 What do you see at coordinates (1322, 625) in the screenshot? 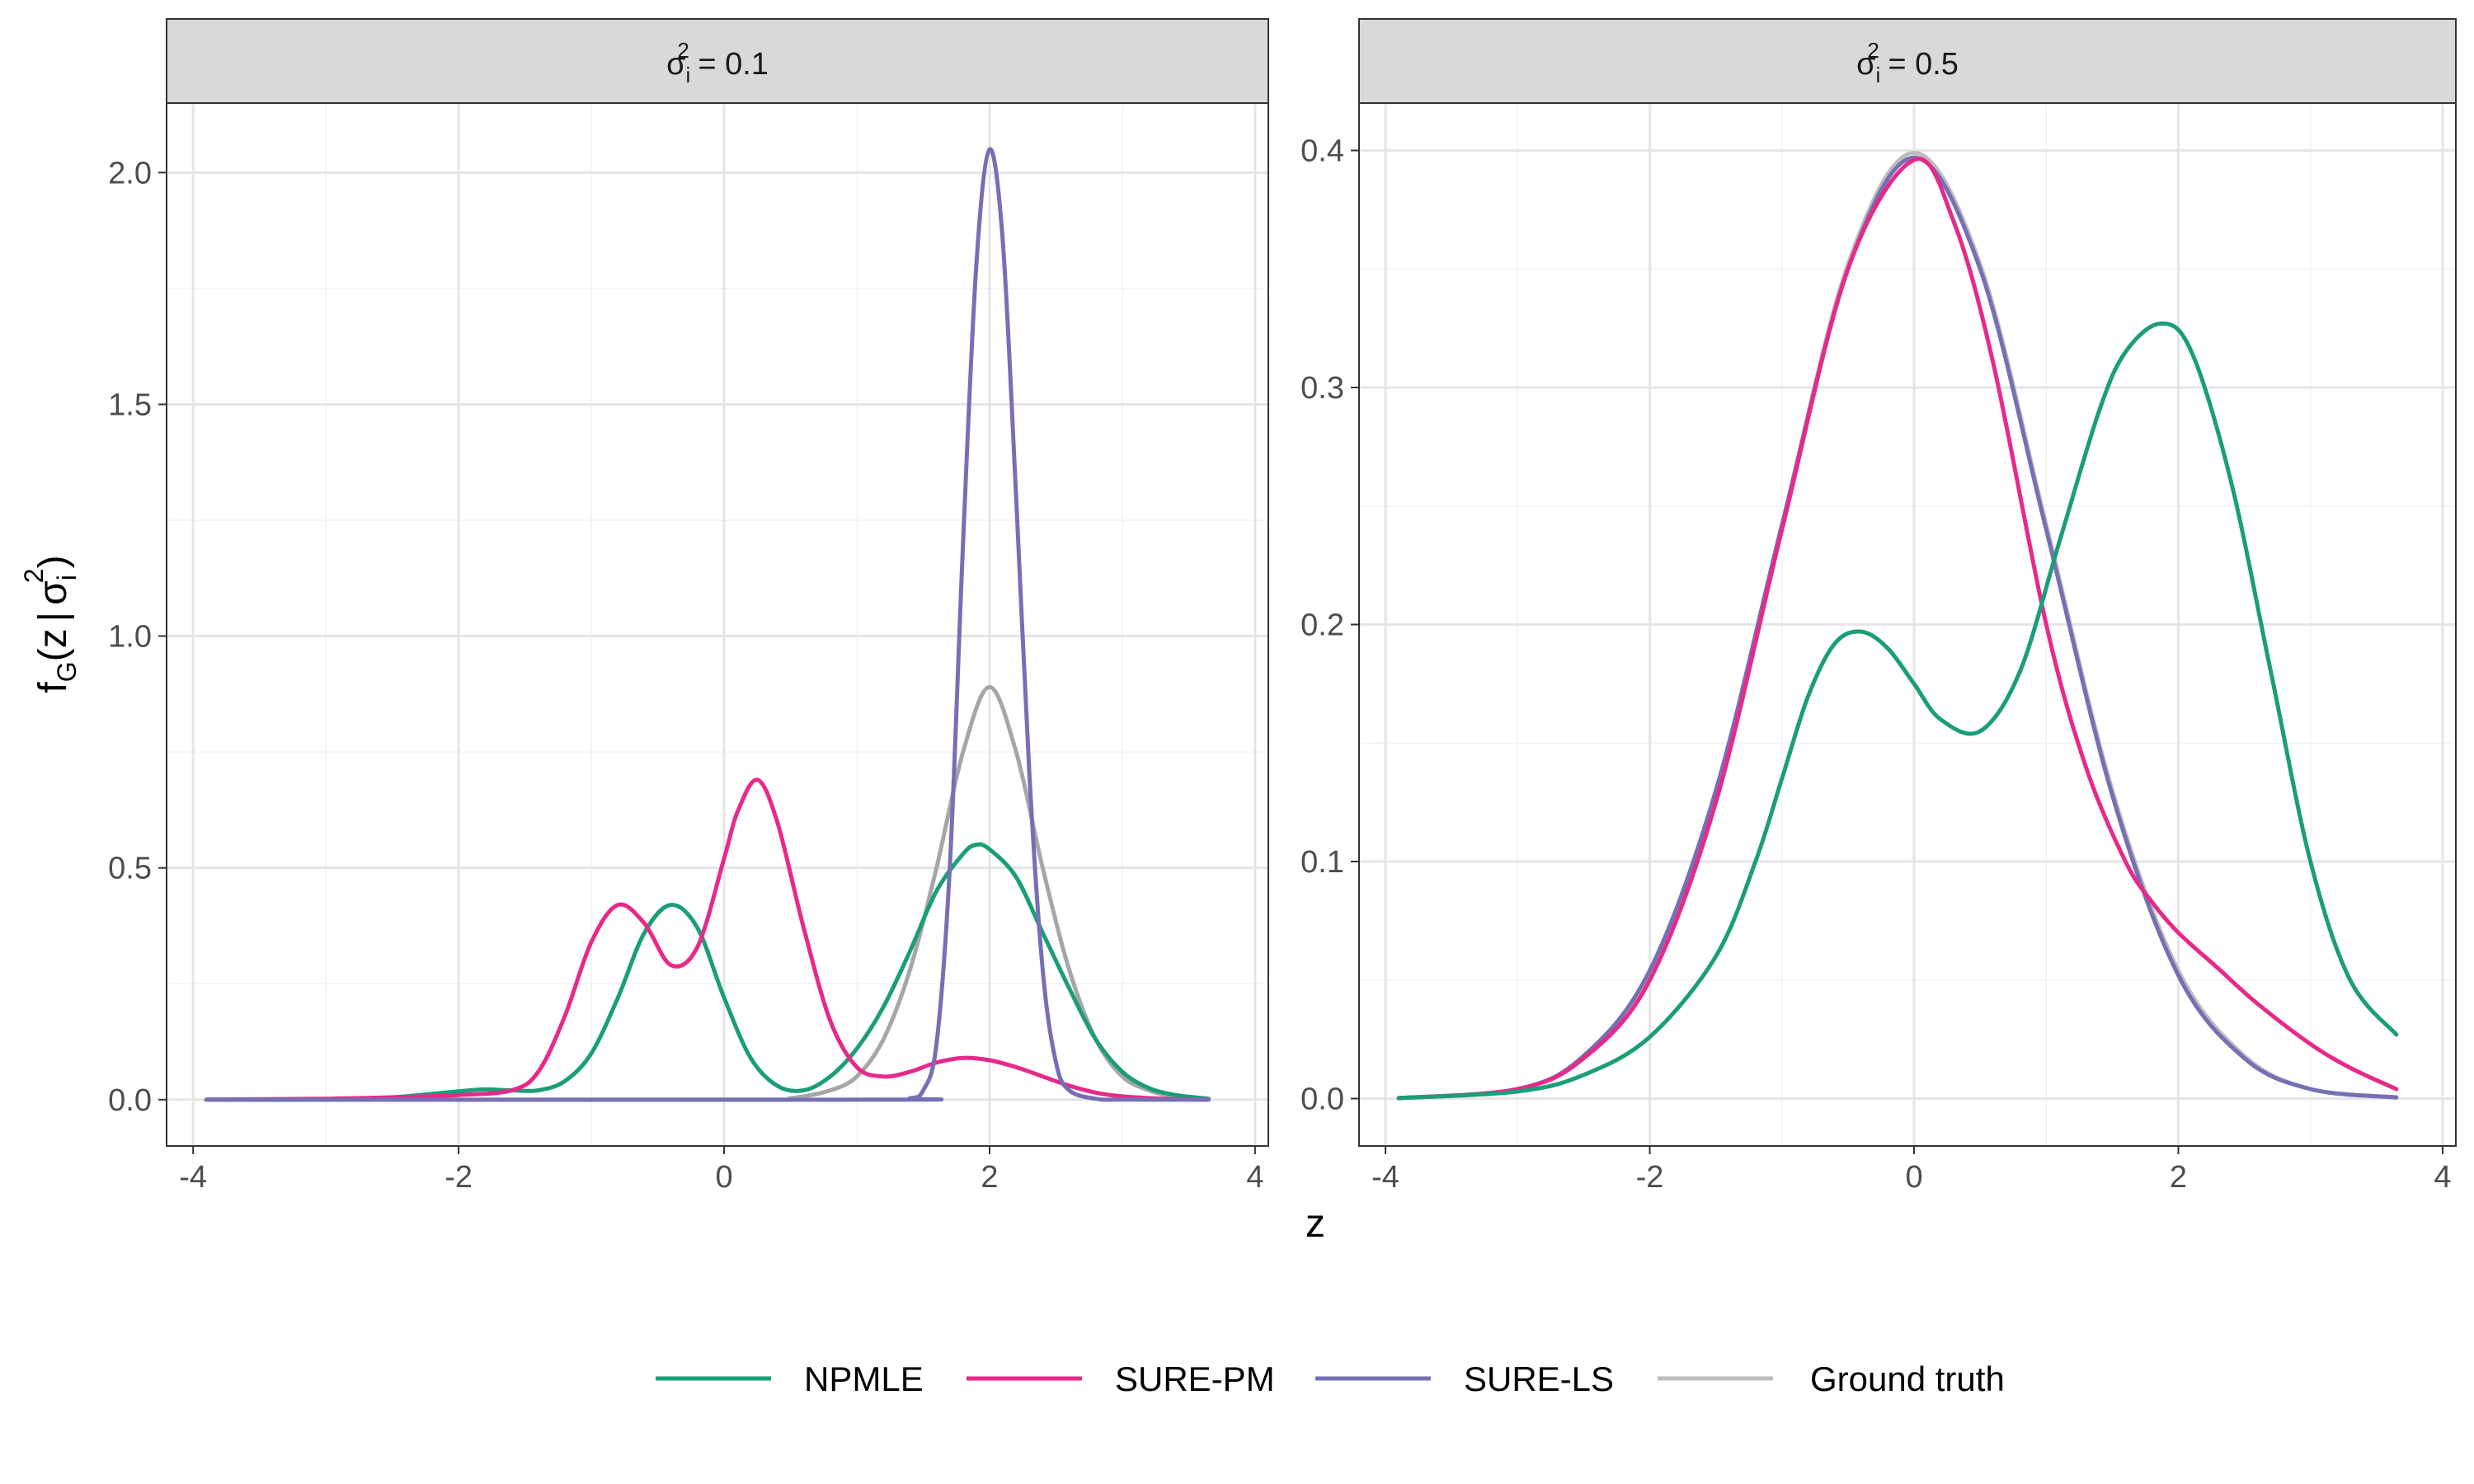
I see `y-tick-label: 0.2` at bounding box center [1322, 625].